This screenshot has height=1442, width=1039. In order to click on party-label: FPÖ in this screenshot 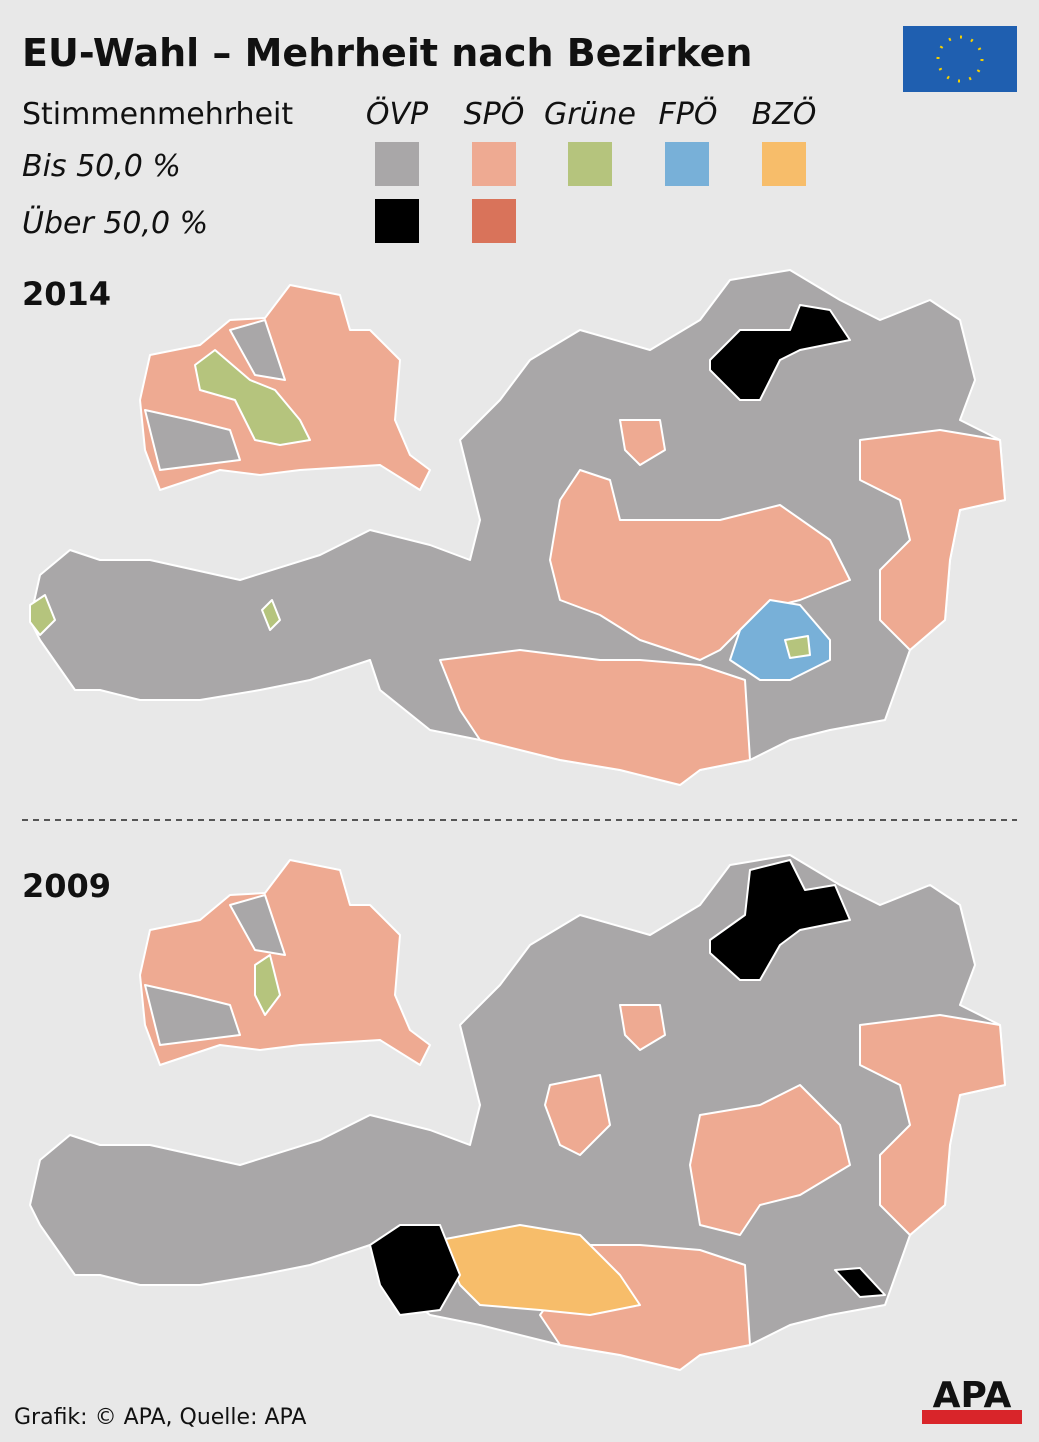, I will do `click(688, 114)`.